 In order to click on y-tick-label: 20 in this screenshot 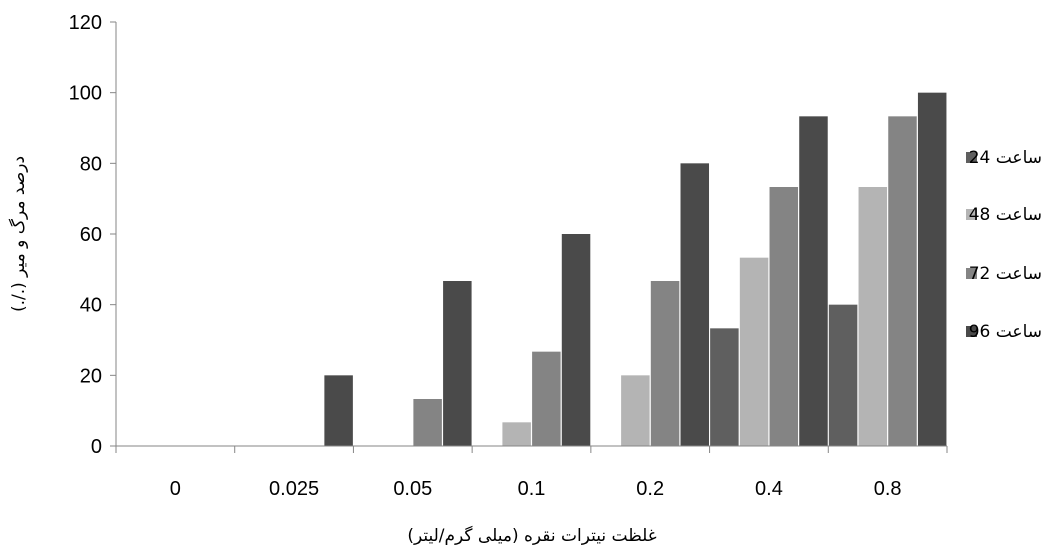, I will do `click(91, 376)`.